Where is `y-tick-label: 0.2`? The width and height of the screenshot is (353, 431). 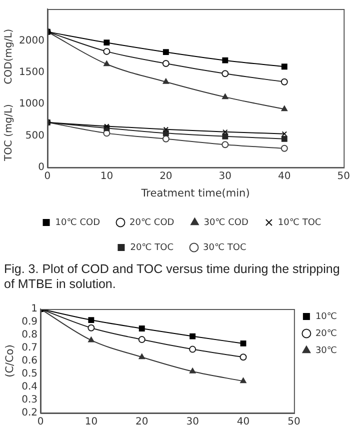 y-tick-label: 0.2 is located at coordinates (30, 413).